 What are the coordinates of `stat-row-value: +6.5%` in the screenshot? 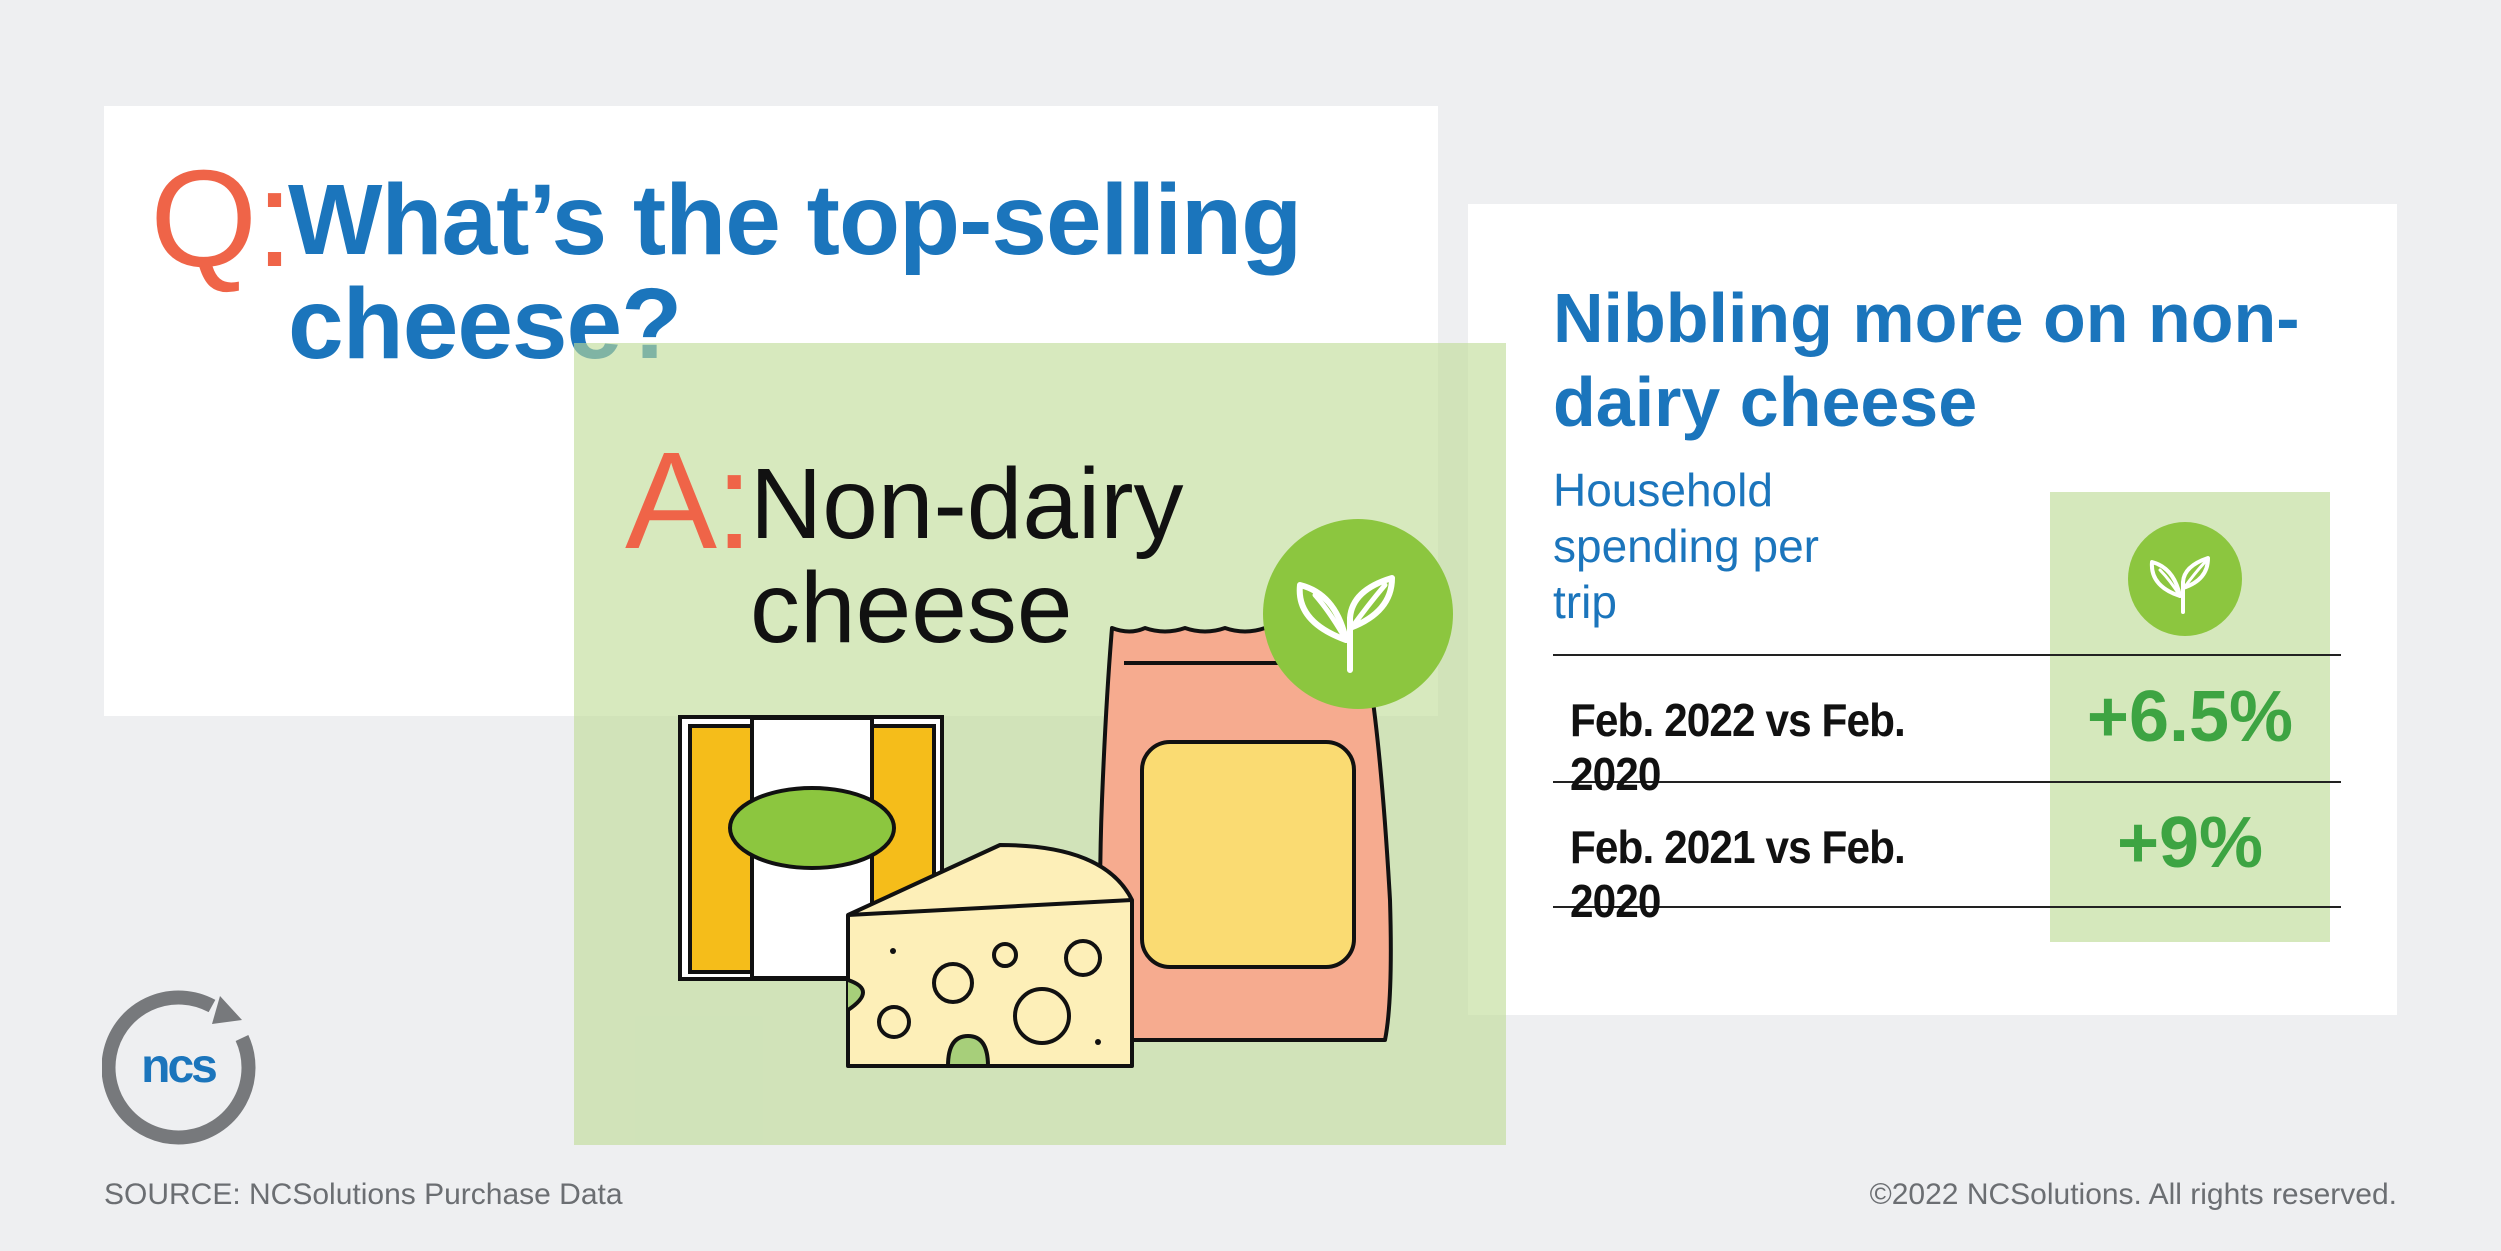 It's located at (2190, 717).